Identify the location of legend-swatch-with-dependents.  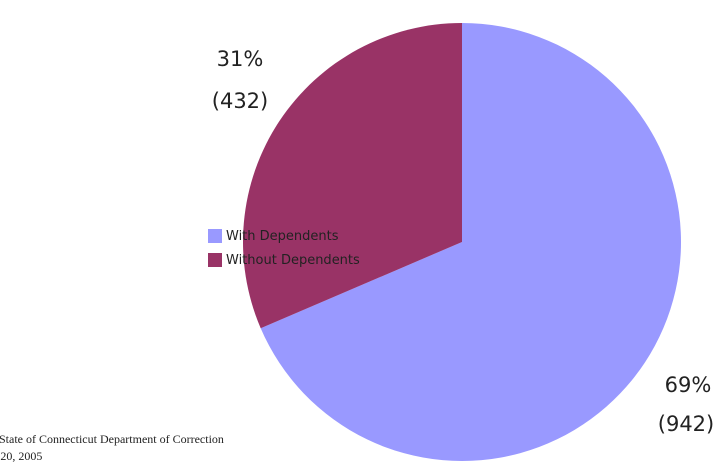
(215, 236).